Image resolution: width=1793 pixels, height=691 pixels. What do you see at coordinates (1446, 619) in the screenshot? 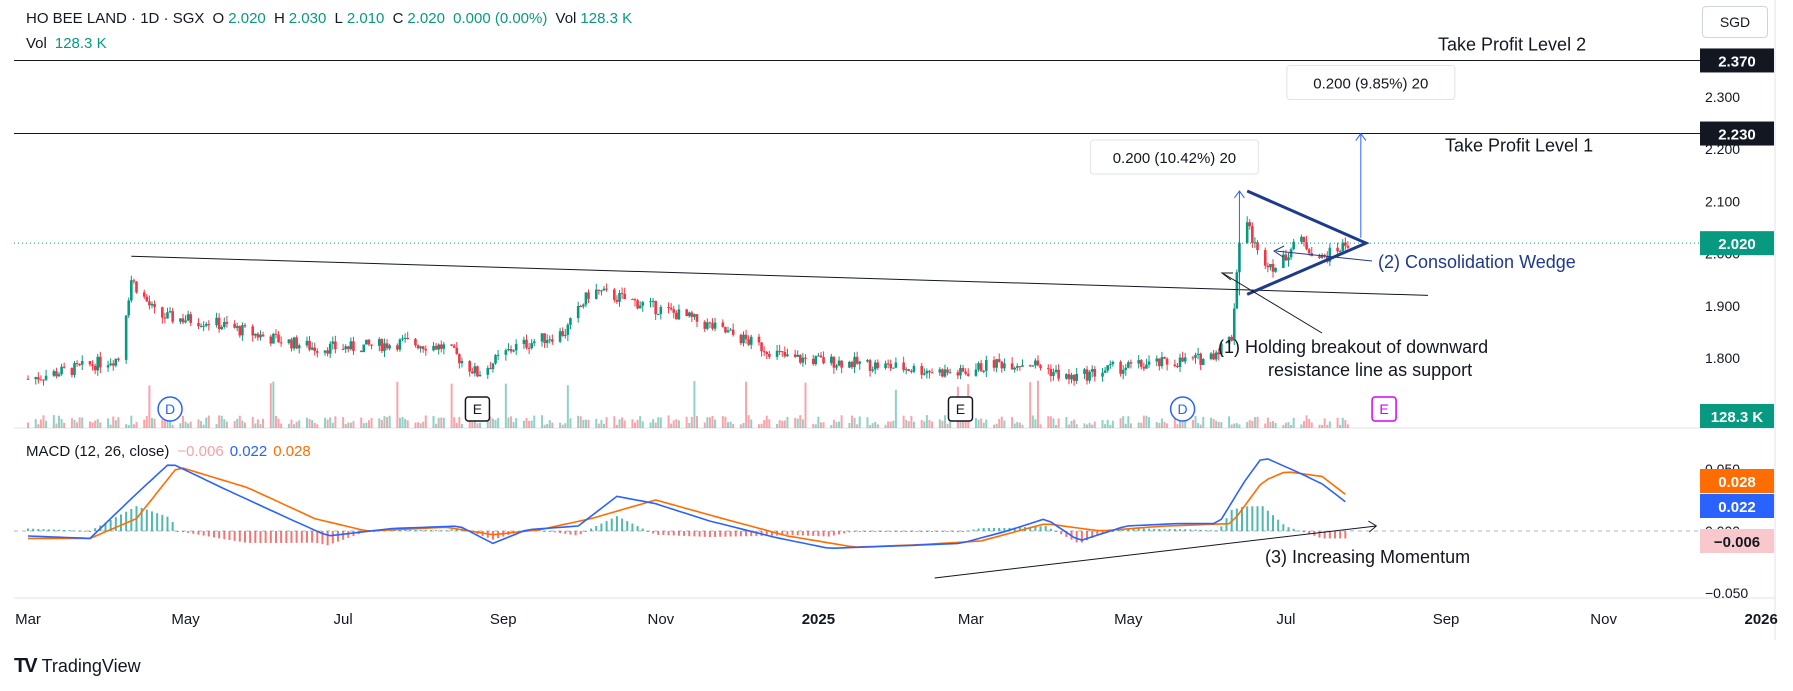
I see `time-axis-tick: Sep` at bounding box center [1446, 619].